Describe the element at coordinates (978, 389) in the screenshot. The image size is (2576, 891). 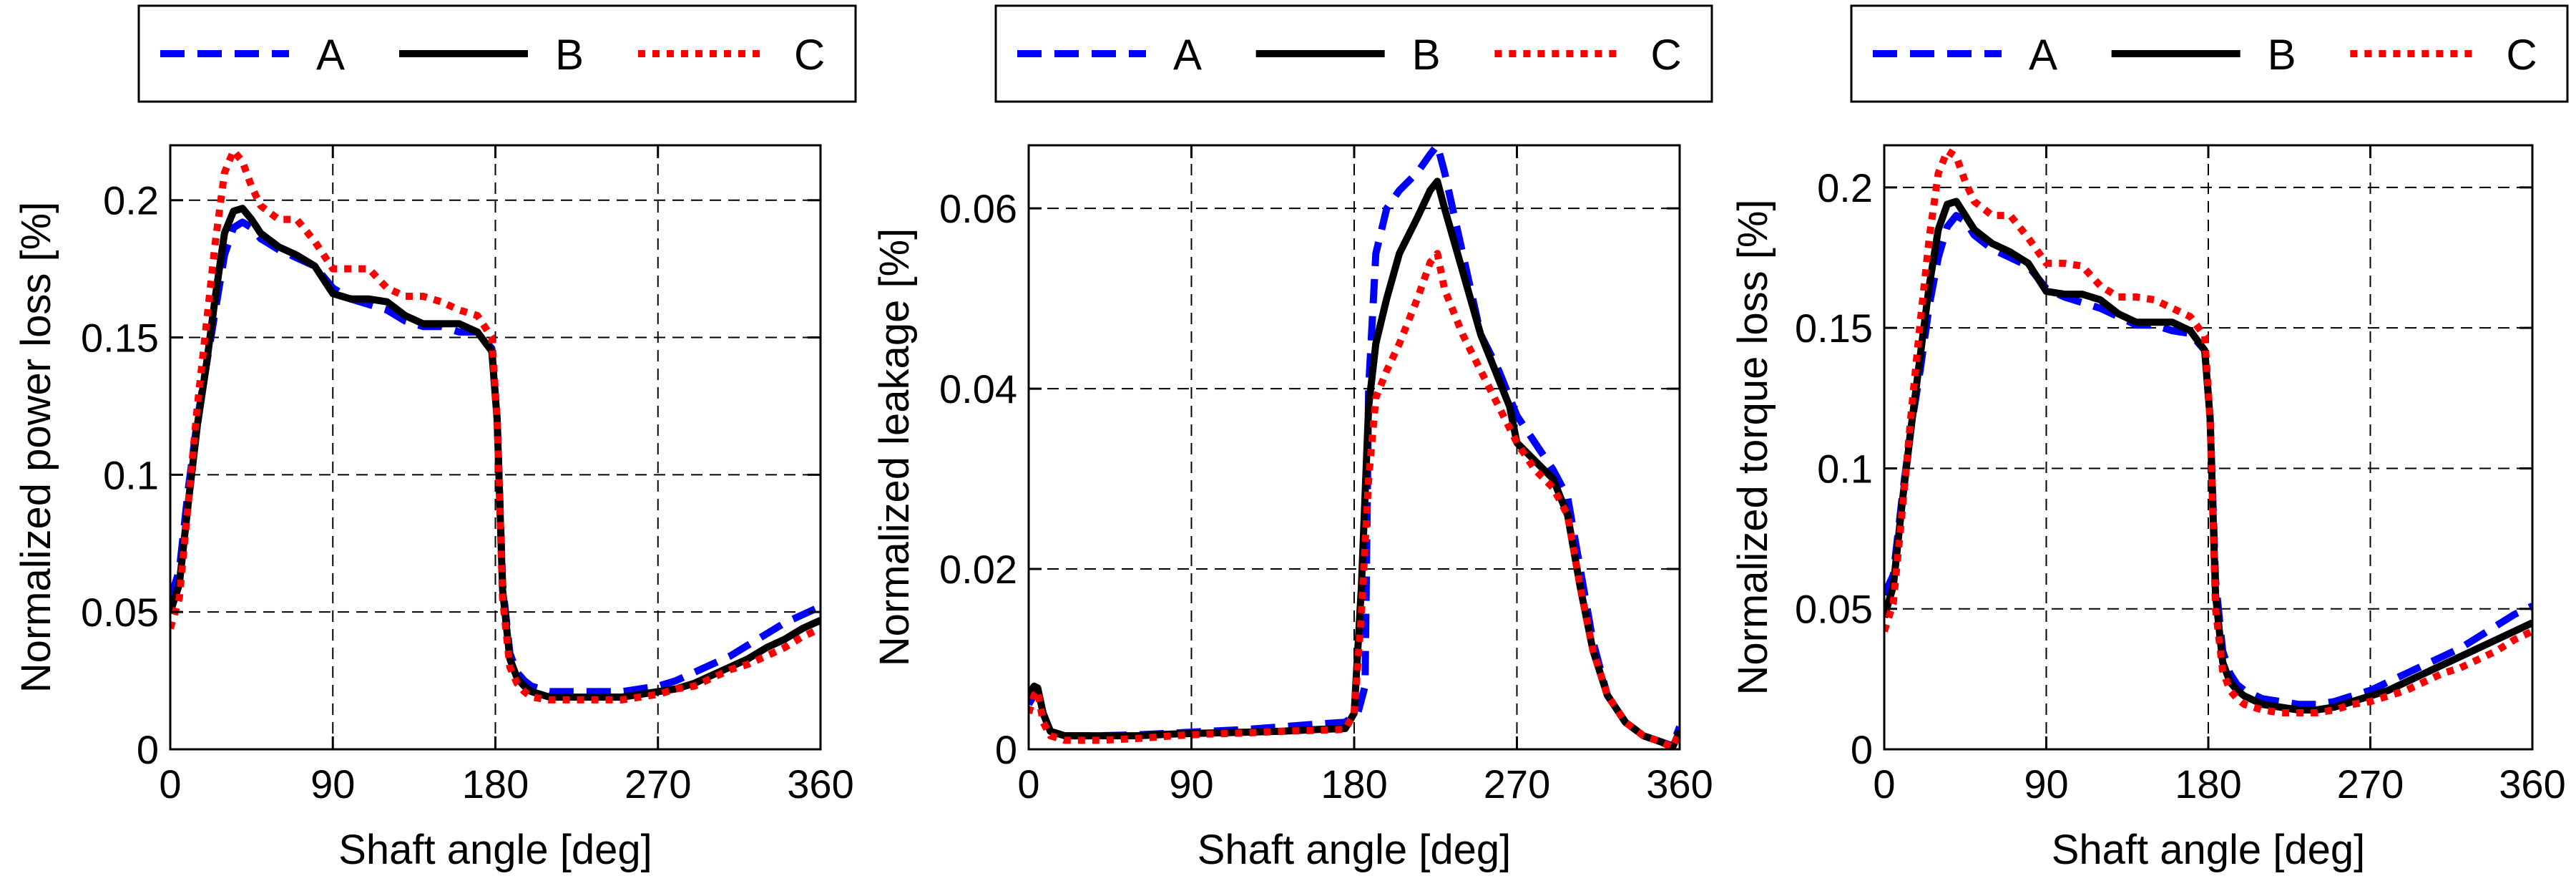
I see `y-tick-label: 0.04` at that location.